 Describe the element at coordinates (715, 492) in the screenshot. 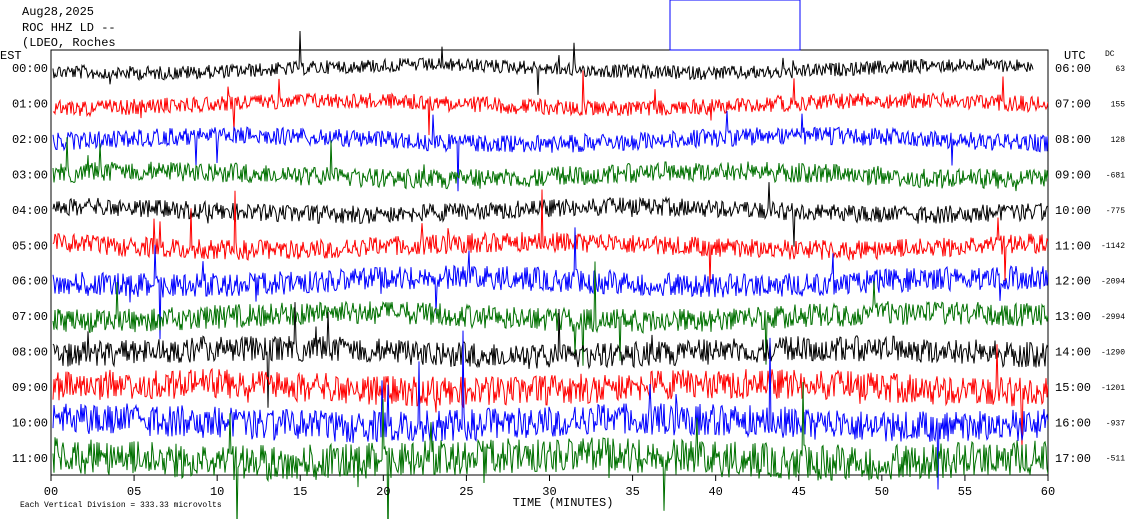

I see `x-tick-label: 40` at that location.